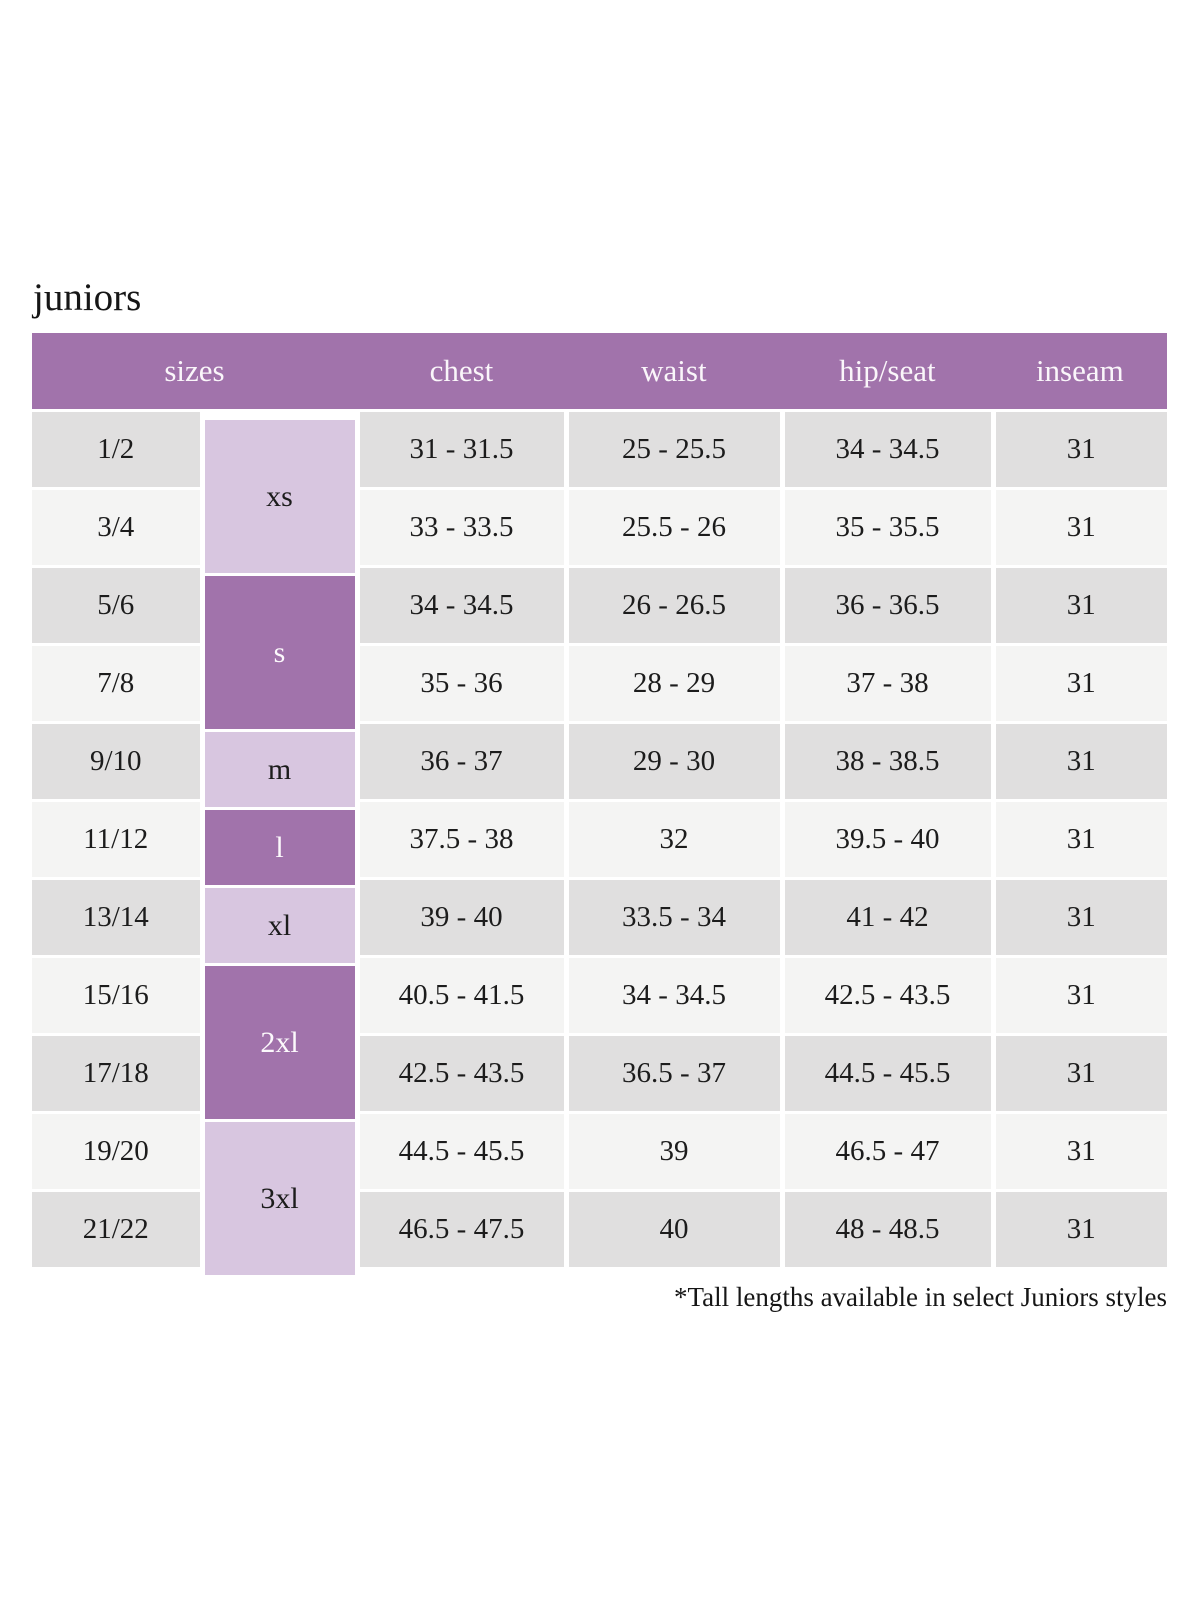 The image size is (1200, 1600). I want to click on waist-cell: 32, so click(674, 839).